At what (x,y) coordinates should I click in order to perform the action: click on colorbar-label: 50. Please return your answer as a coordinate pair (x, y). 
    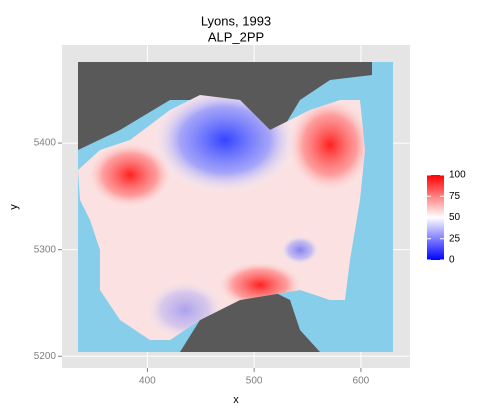
    Looking at the image, I should click on (455, 217).